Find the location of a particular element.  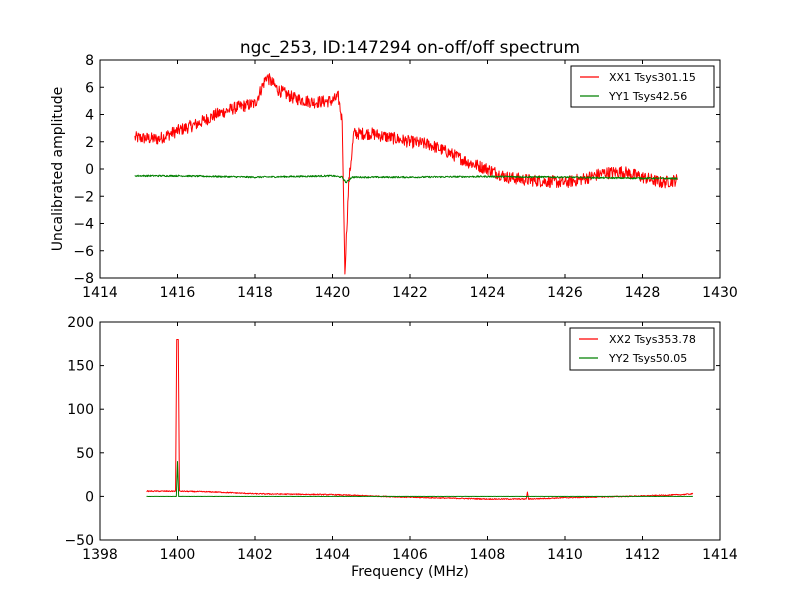

x-tick-label: 1404 is located at coordinates (333, 555).